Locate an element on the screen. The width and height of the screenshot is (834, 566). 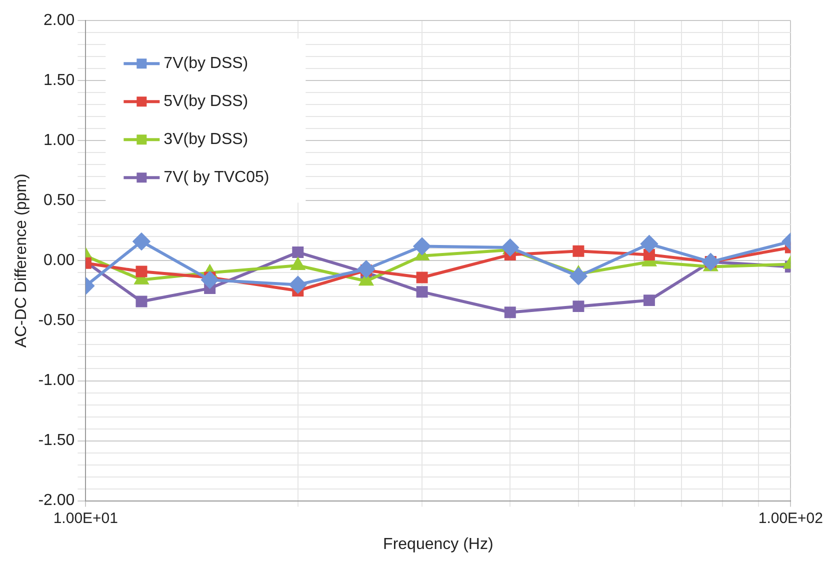
y-tick-label: 1.00 is located at coordinates (59, 141).